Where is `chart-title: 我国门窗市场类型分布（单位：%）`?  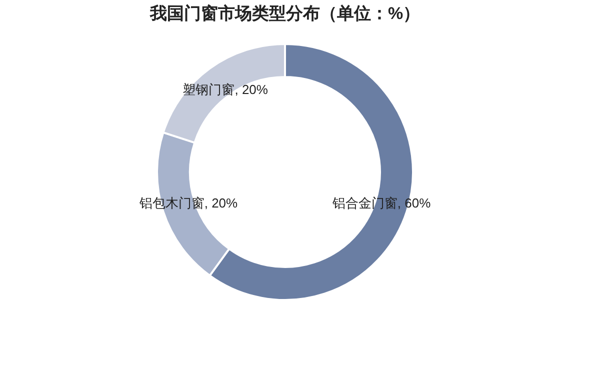 chart-title: 我国门窗市场类型分布（单位：%） is located at coordinates (284, 13).